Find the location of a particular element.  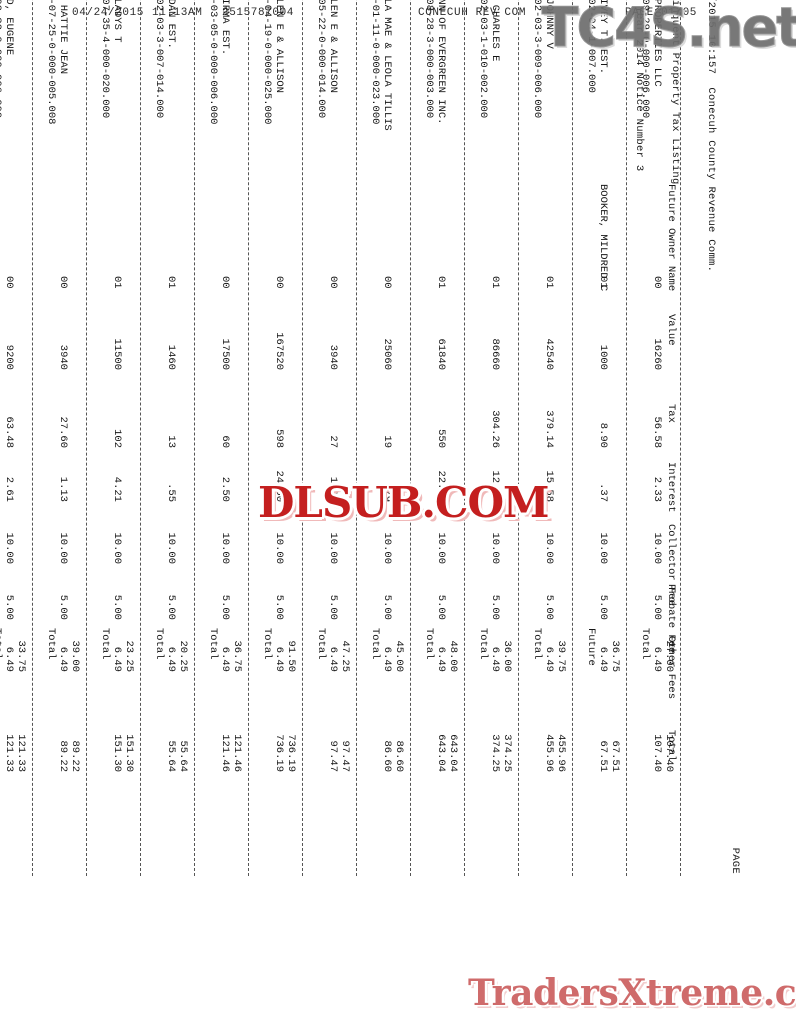

record-owner-name: CAIN, ALLEN E & ALLISON is located at coordinates (333, 46).